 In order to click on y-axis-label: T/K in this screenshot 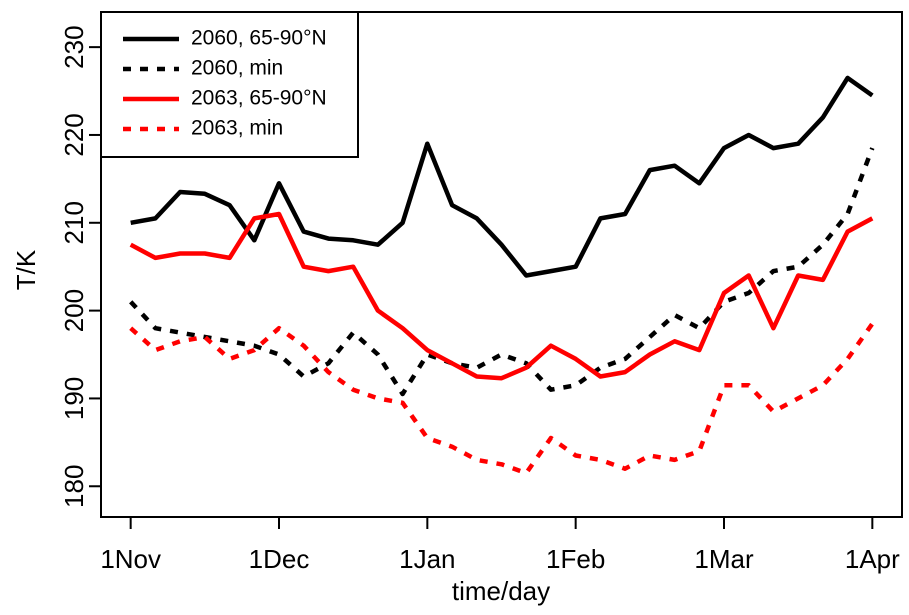, I will do `click(26, 269)`.